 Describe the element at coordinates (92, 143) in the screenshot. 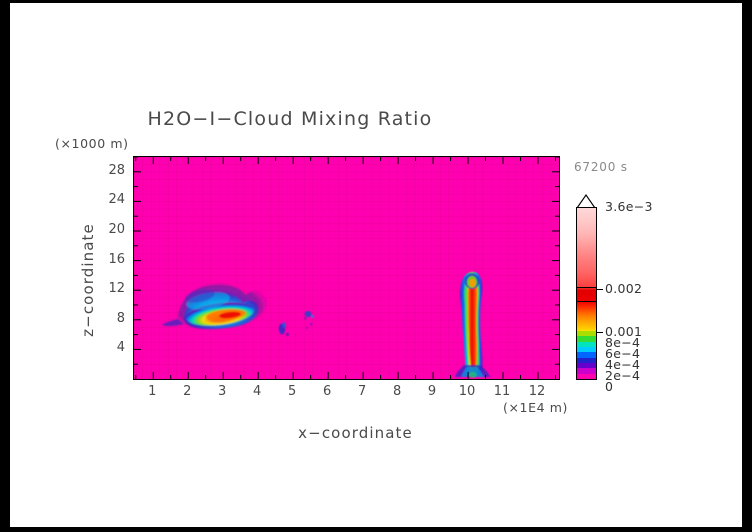

I see `y-axis-unit-label: (×1000 m)` at that location.